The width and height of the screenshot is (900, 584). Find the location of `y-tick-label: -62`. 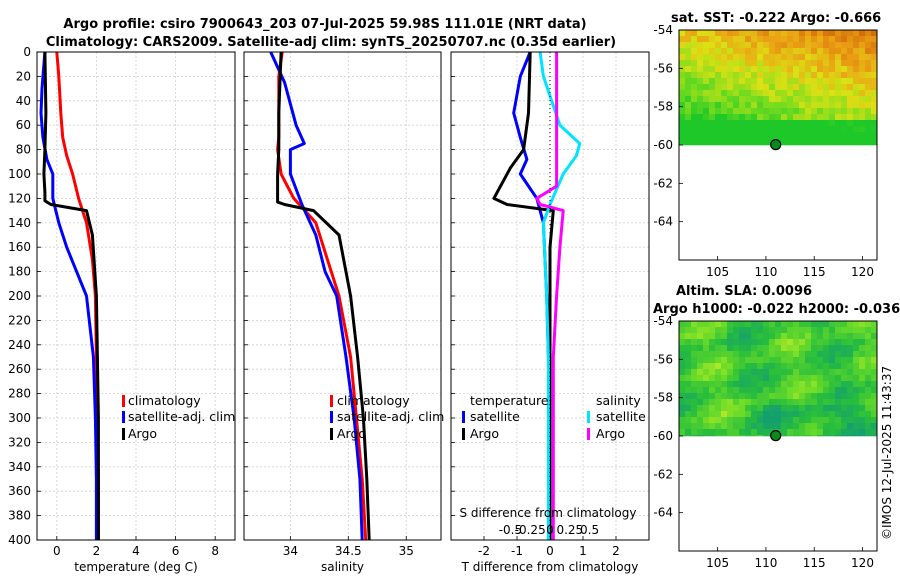

y-tick-label: -62 is located at coordinates (663, 183).